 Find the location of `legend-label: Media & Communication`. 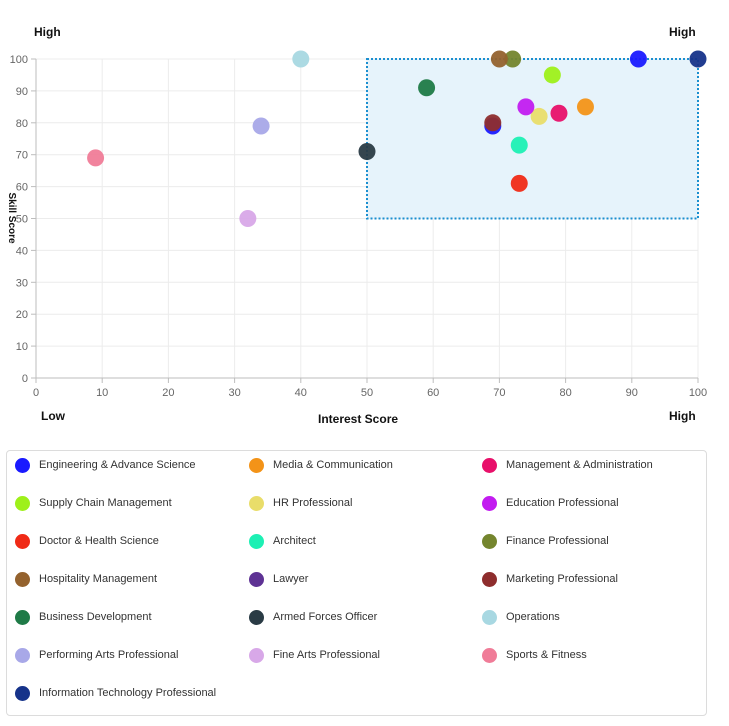

legend-label: Media & Communication is located at coordinates (333, 465).